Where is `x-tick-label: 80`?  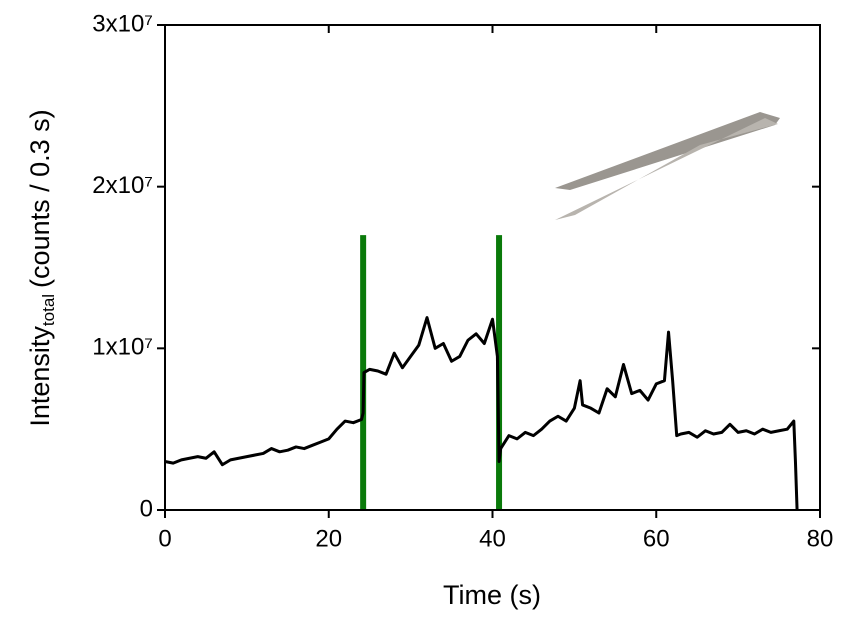
x-tick-label: 80 is located at coordinates (820, 538).